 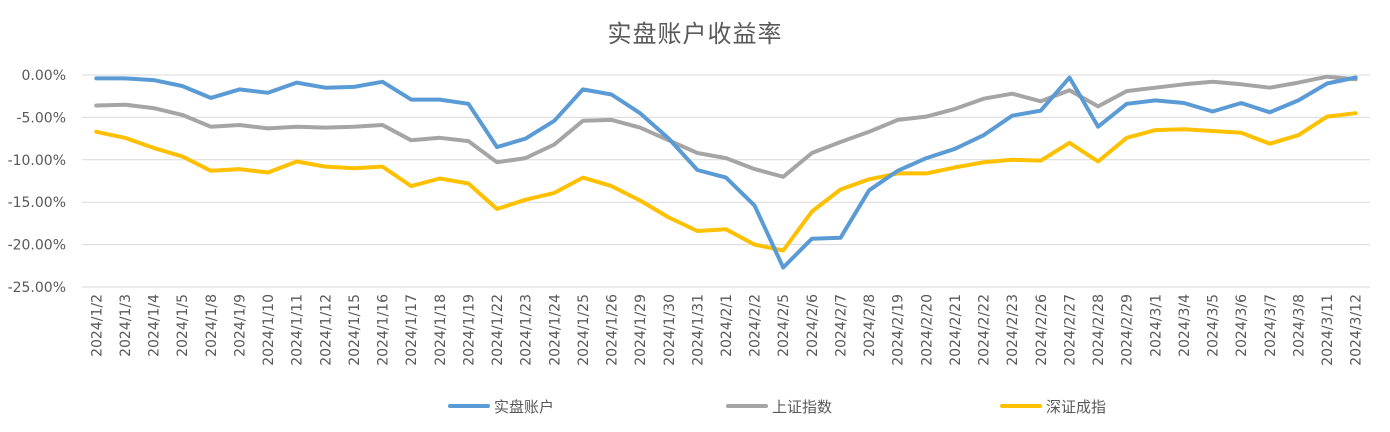 I want to click on x-tick-label: 2024/1/23, so click(x=527, y=330).